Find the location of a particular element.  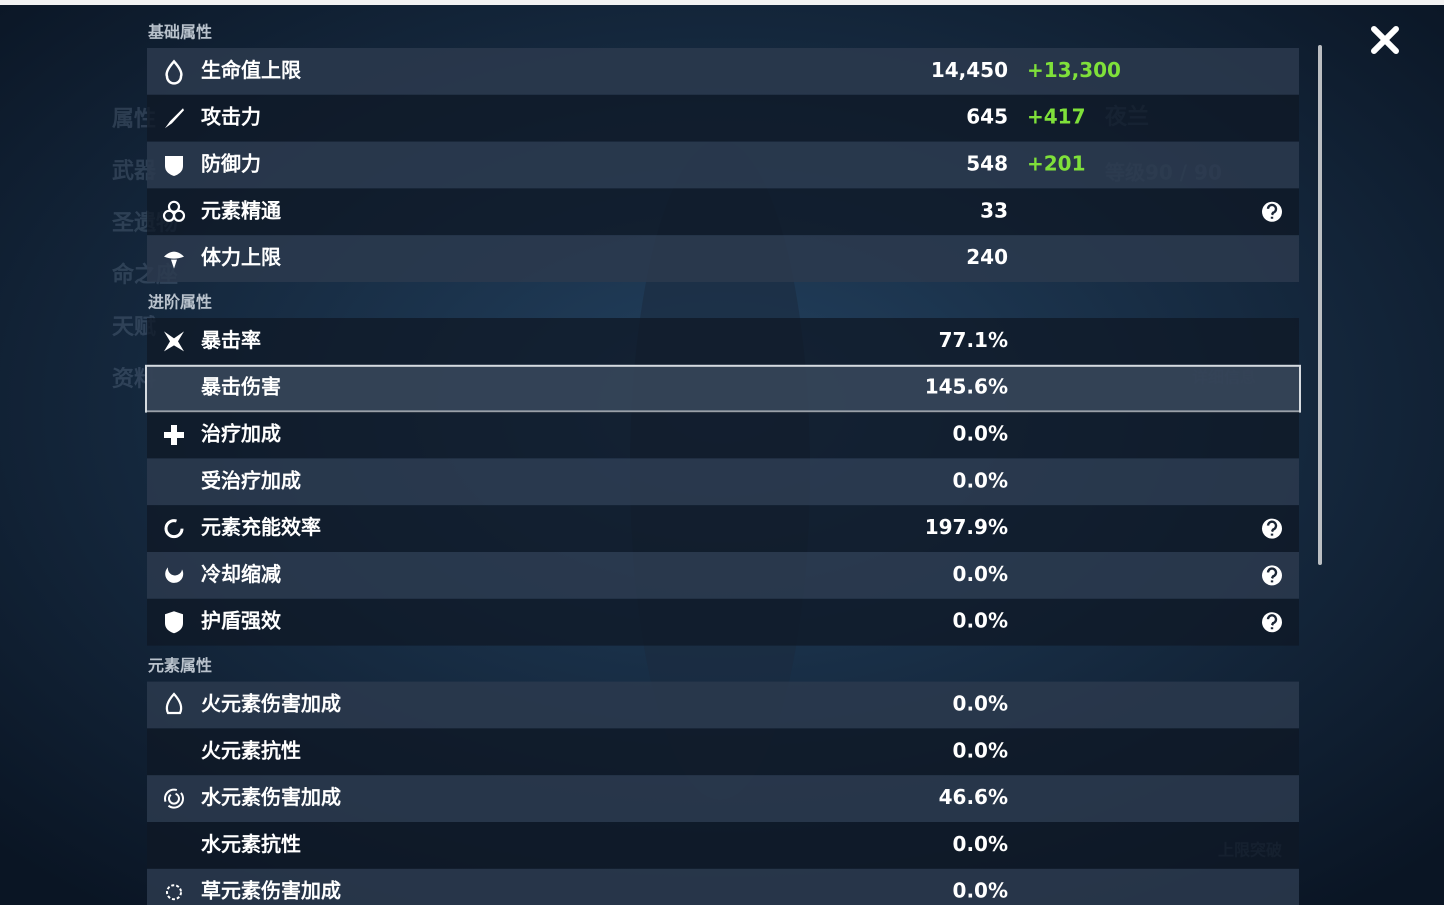

stat-row: 暴击伤害 145.6% is located at coordinates (723, 388).